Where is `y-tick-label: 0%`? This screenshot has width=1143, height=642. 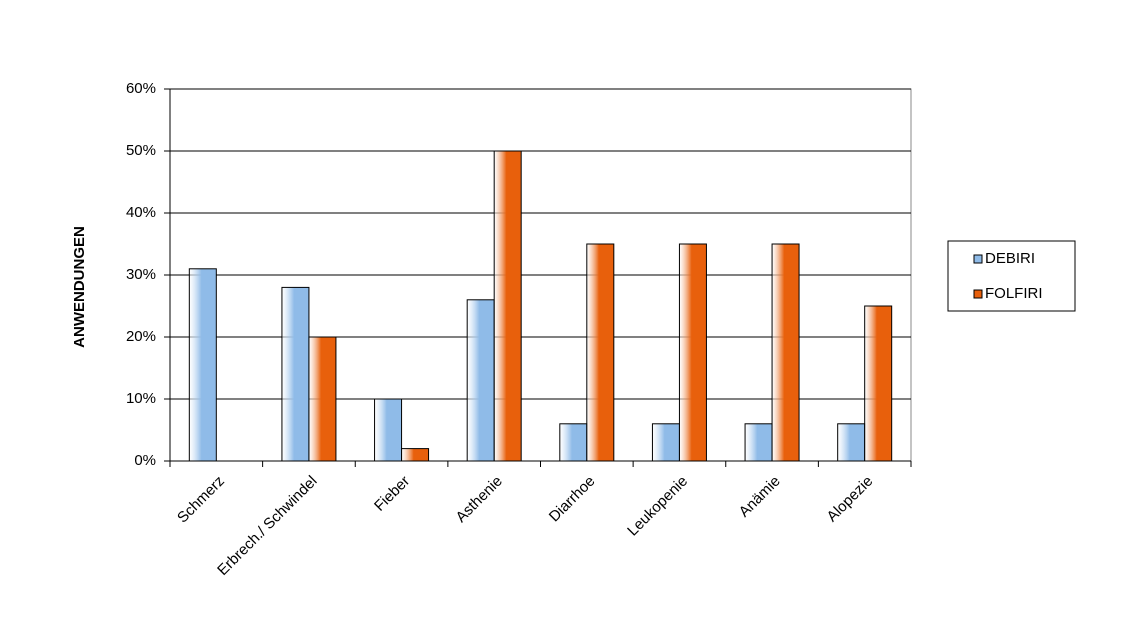
y-tick-label: 0% is located at coordinates (145, 460).